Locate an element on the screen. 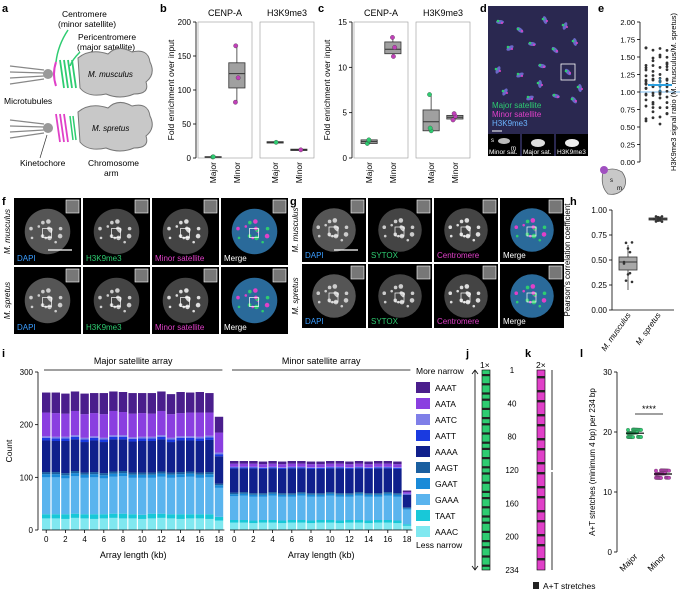 The height and width of the screenshot is (600, 685). legend-minor-satellite: Minor satellite is located at coordinates (517, 114).